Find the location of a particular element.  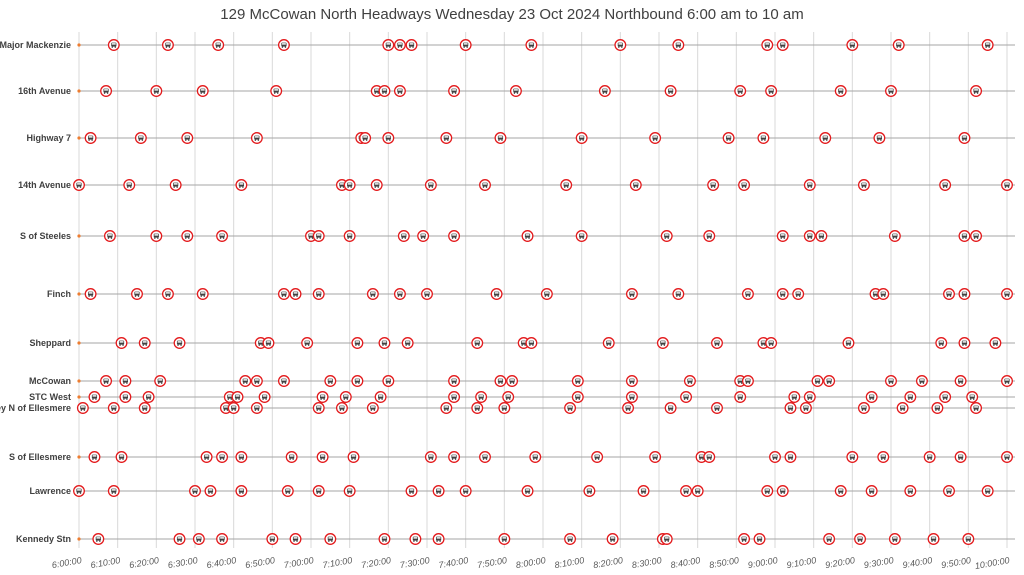

x-tick-label: 6:10:00 is located at coordinates (105, 562).